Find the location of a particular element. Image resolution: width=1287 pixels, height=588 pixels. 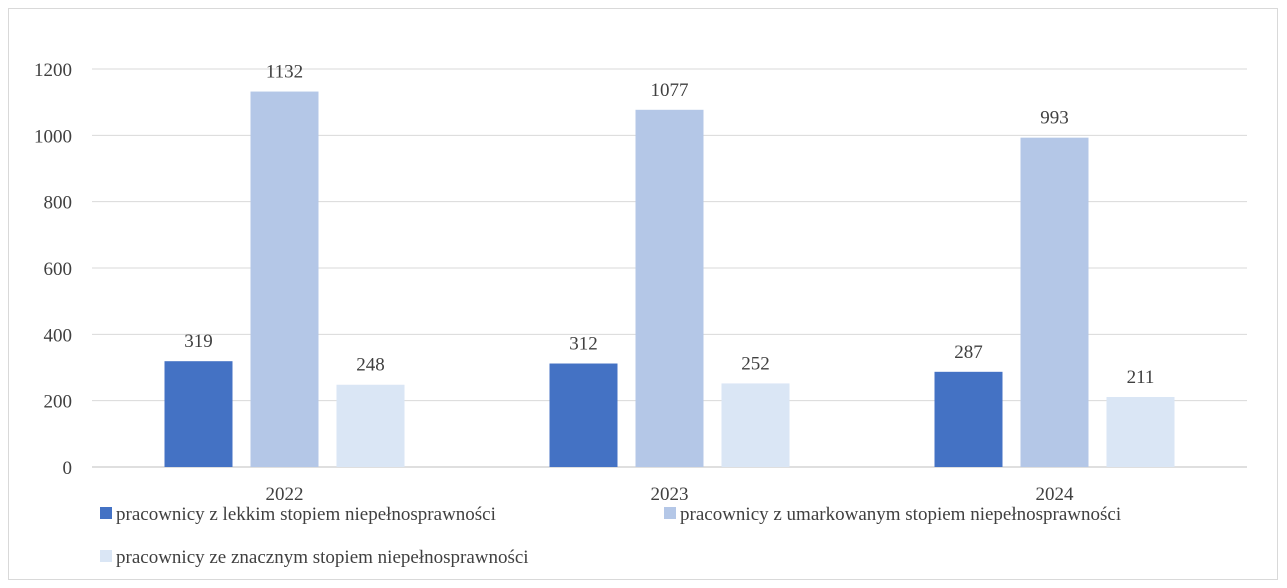

data-label-2022-series-1: 319 is located at coordinates (198, 341).